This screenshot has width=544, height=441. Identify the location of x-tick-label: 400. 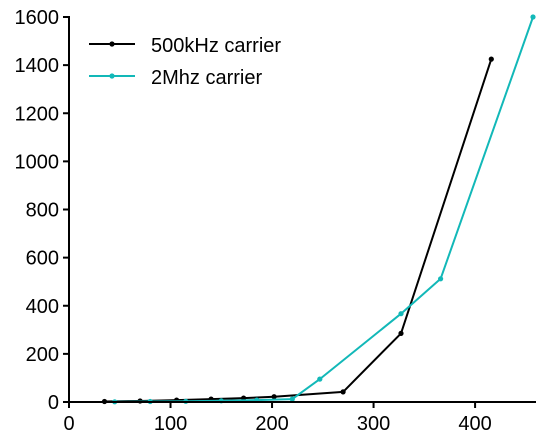
(474, 424).